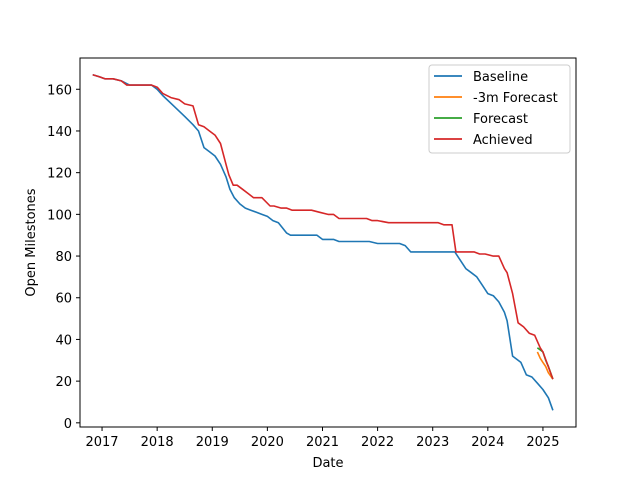  What do you see at coordinates (63, 299) in the screenshot?
I see `y-tick-label: 60` at bounding box center [63, 299].